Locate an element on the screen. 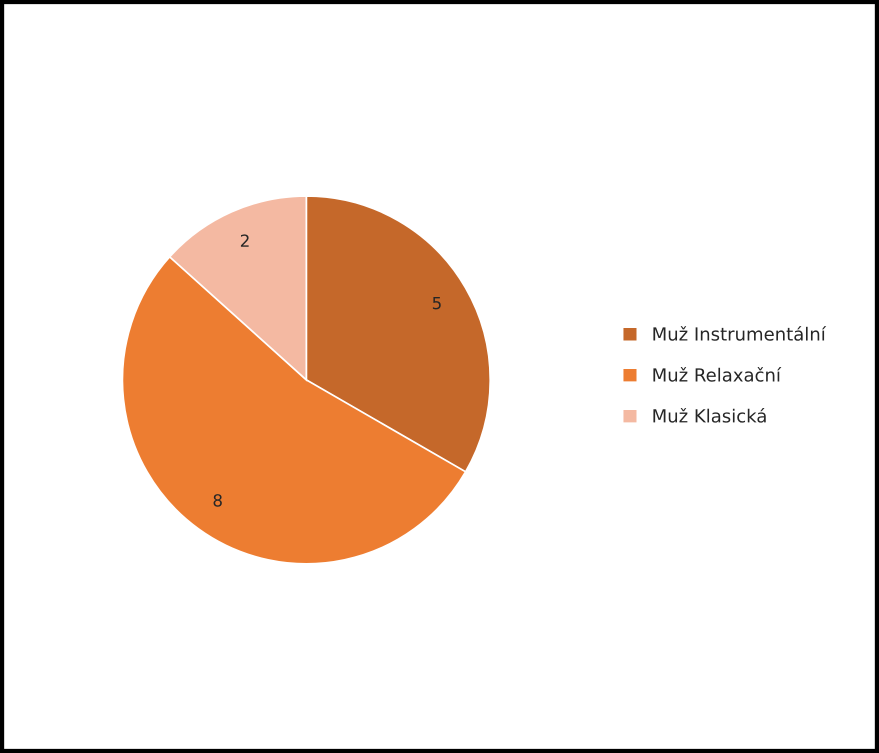 Image resolution: width=879 pixels, height=753 pixels. legend-label: Muž Klasická is located at coordinates (709, 415).